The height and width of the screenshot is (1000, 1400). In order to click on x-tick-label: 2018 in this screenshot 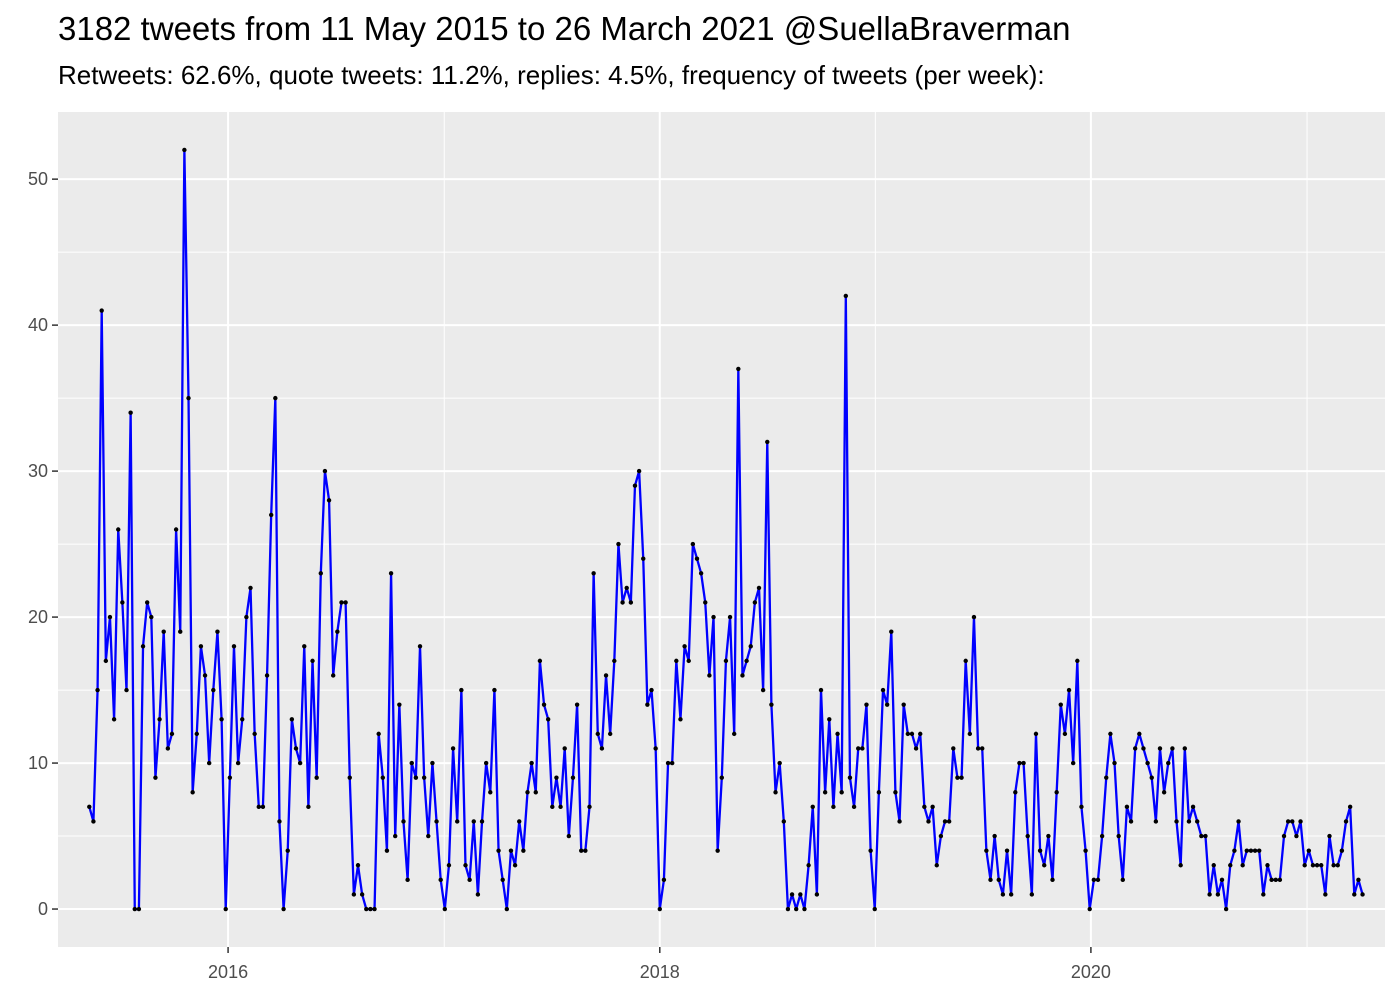, I will do `click(660, 972)`.